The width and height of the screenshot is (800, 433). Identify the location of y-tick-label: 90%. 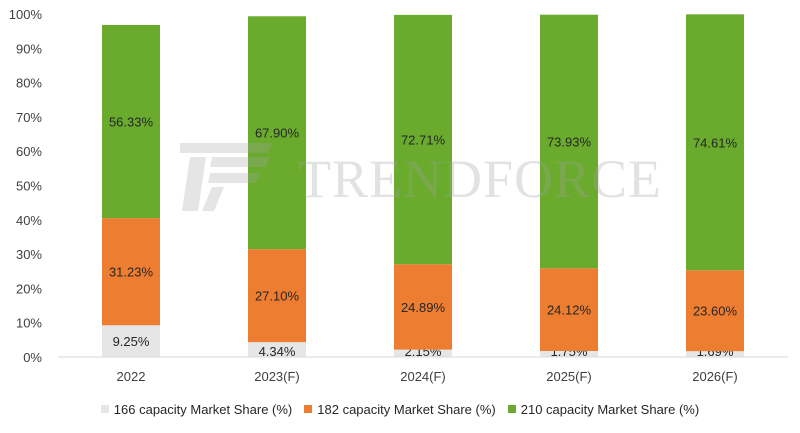
(29, 48).